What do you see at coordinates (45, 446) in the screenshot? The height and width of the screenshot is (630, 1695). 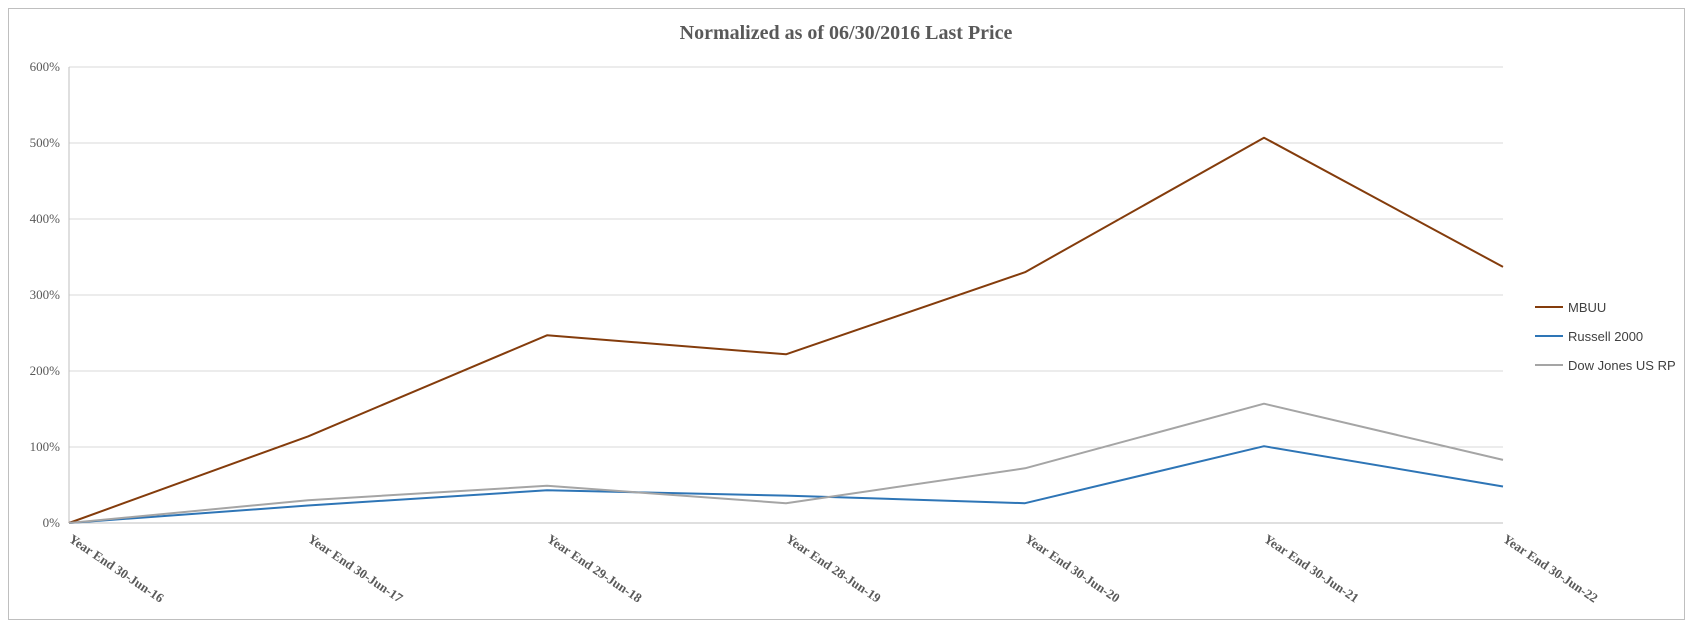 I see `y-tick-label: 100%` at bounding box center [45, 446].